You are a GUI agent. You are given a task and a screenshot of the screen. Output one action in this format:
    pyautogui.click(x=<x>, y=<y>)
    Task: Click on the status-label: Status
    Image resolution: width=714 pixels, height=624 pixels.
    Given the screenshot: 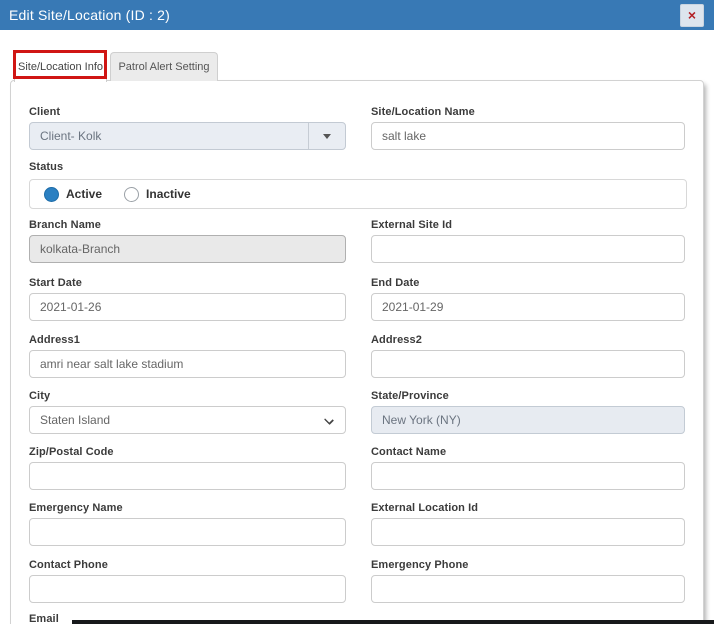 What is the action you would take?
    pyautogui.click(x=46, y=167)
    